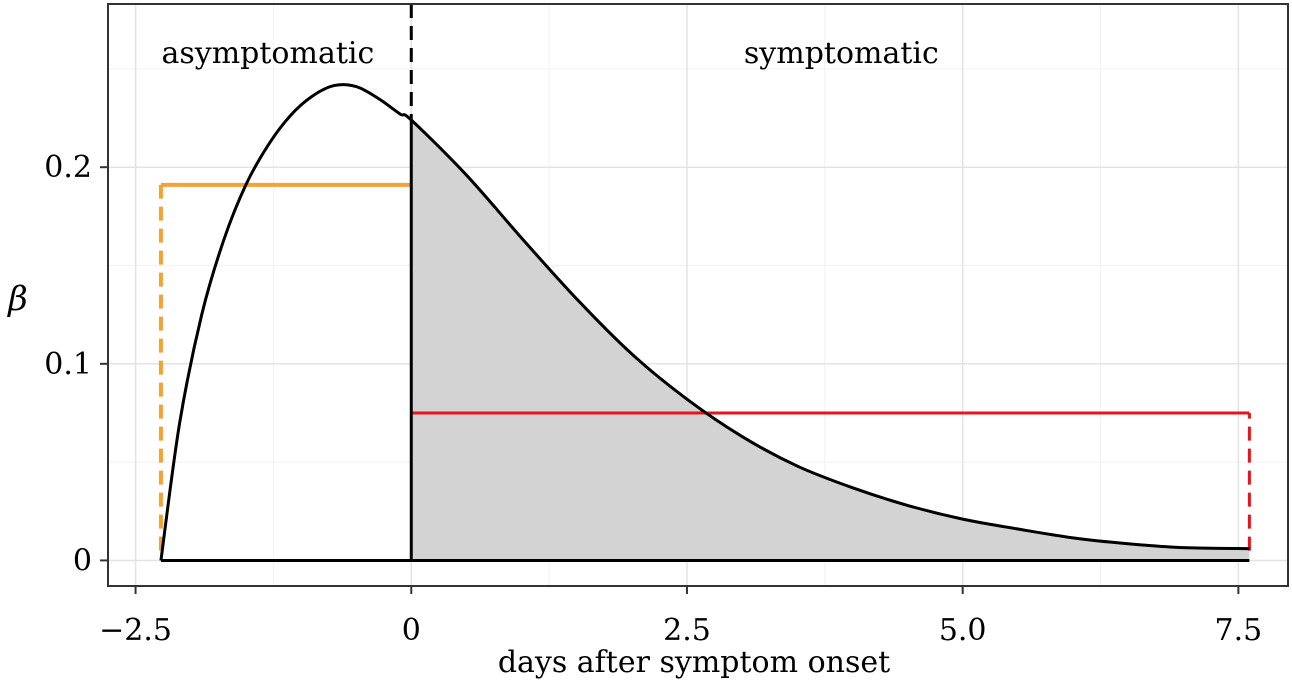 The width and height of the screenshot is (1292, 682). Describe the element at coordinates (1239, 630) in the screenshot. I see `x-tick-label: 7.5` at that location.